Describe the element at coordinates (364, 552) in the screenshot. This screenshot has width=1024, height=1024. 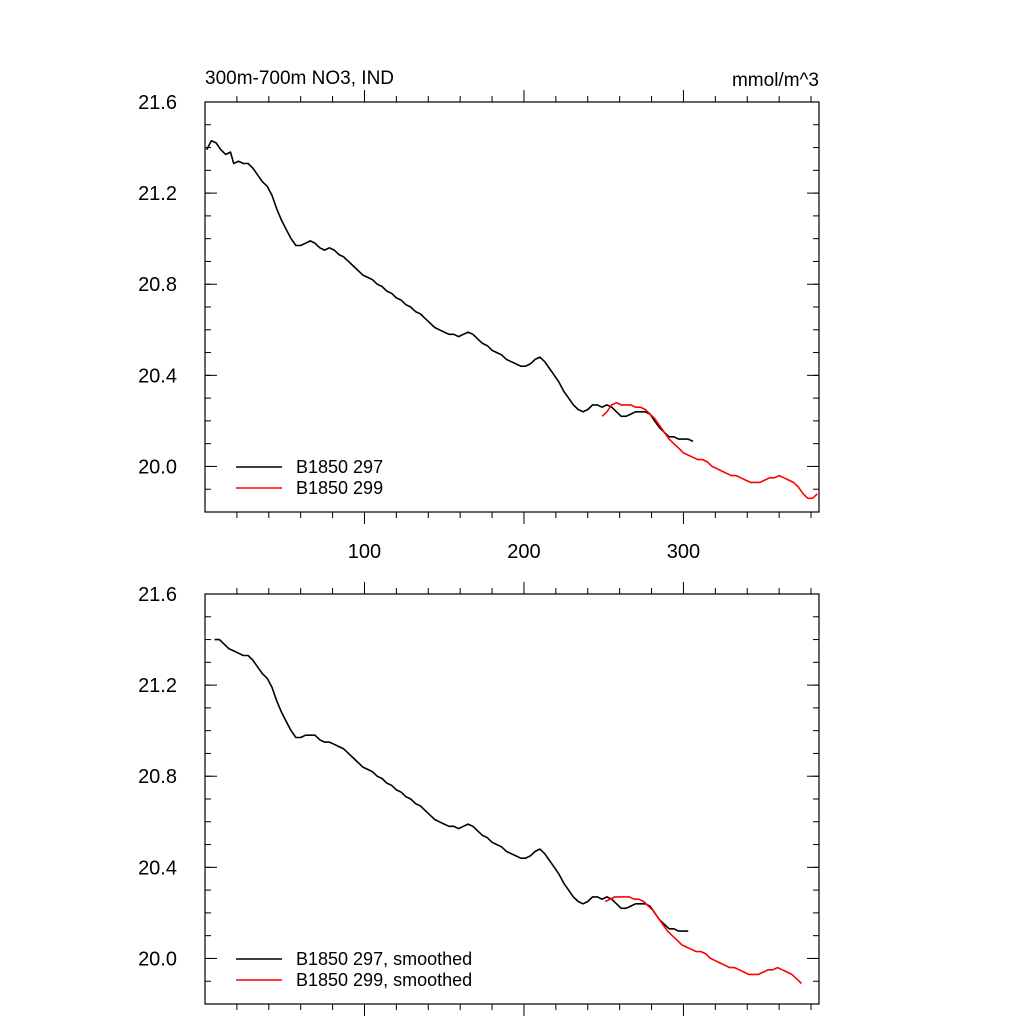
I see `top-x-tick-label: 100` at that location.